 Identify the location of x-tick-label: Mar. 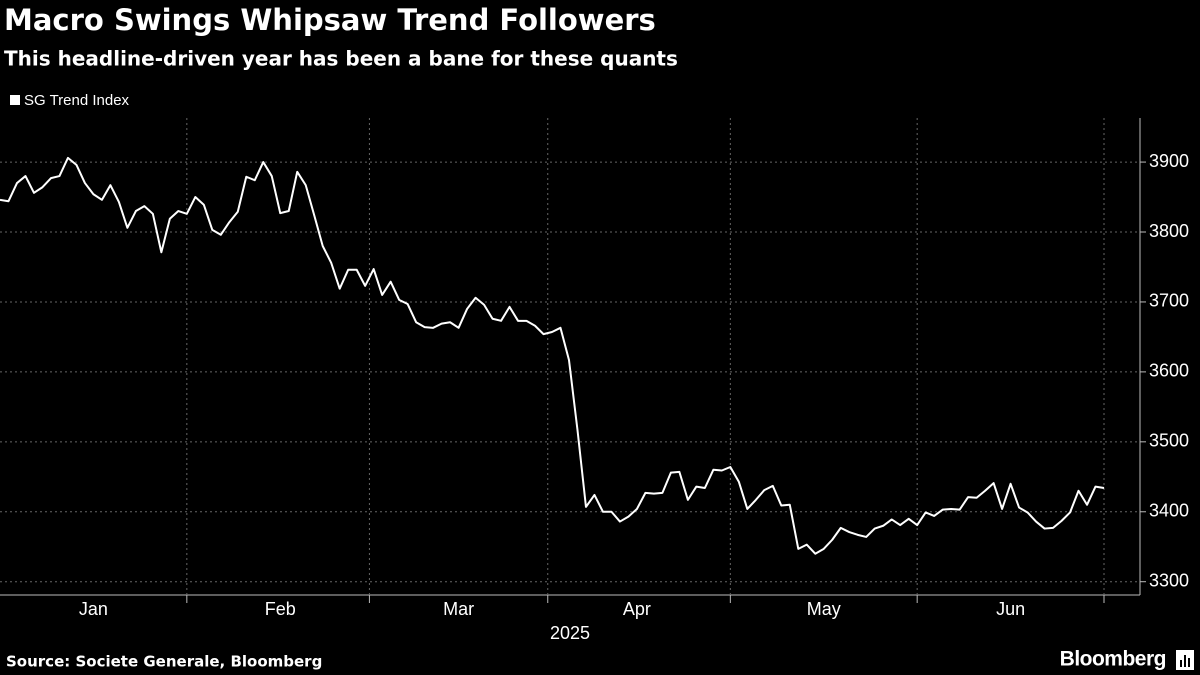
(458, 609).